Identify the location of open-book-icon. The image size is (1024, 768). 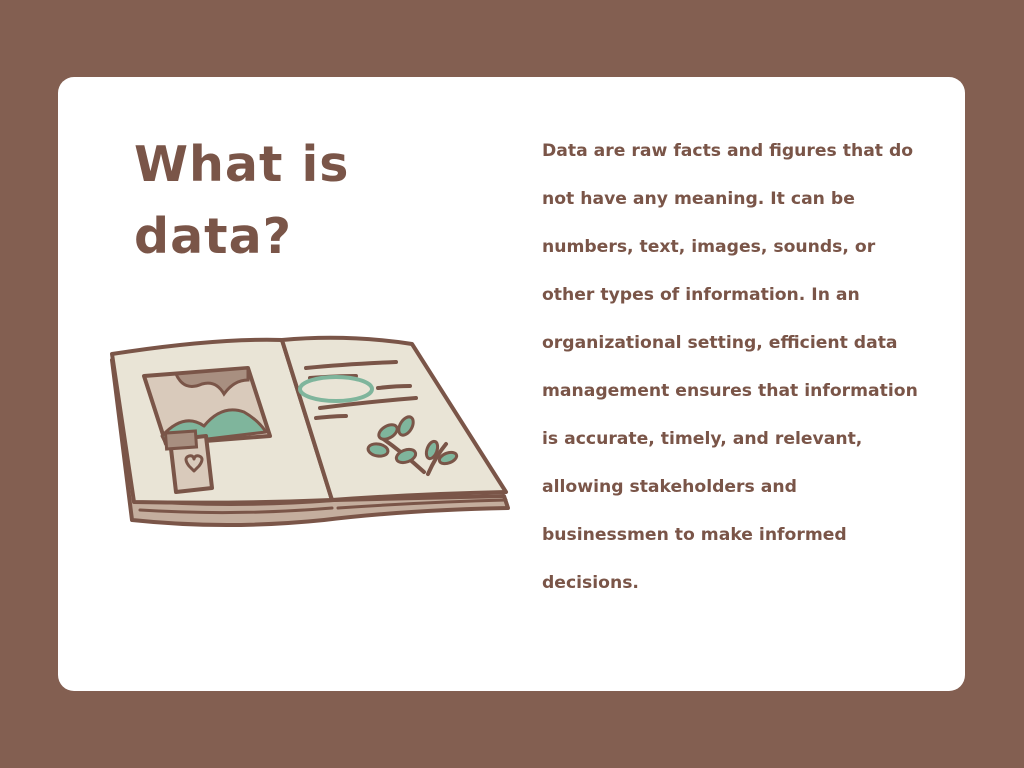
(310, 431).